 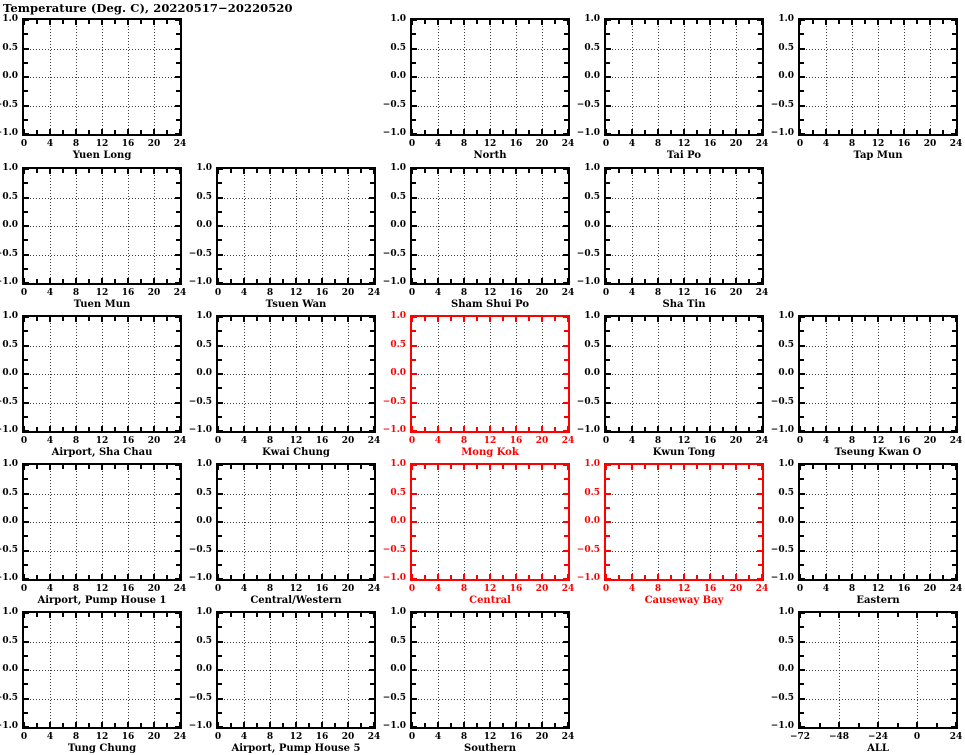 I want to click on panel-title: Eastern, so click(x=878, y=600).